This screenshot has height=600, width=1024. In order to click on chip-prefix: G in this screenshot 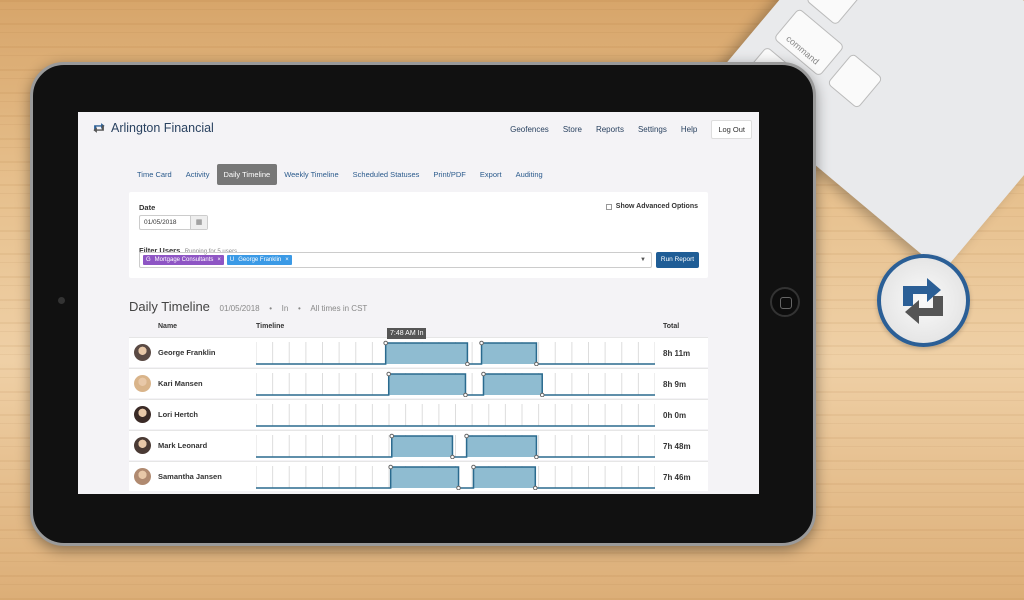, I will do `click(148, 260)`.